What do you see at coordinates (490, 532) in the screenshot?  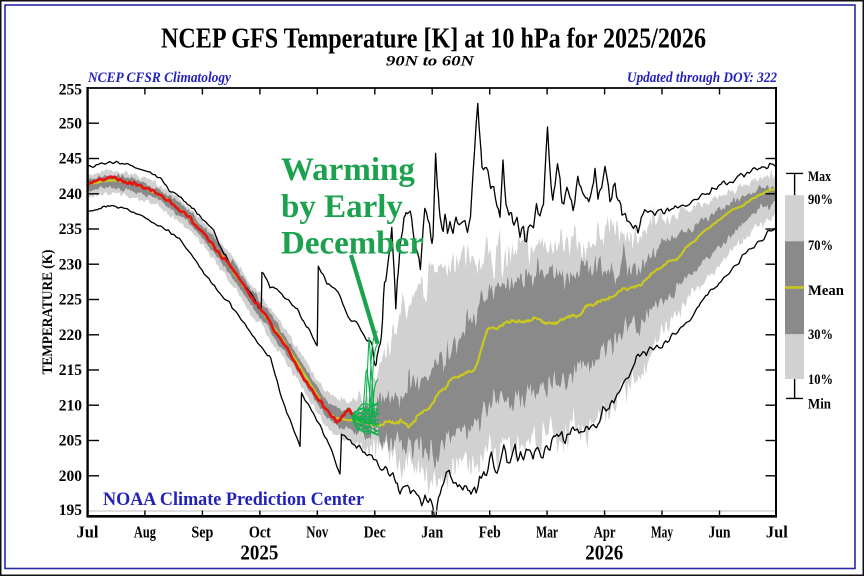 I see `svg-text: Feb` at bounding box center [490, 532].